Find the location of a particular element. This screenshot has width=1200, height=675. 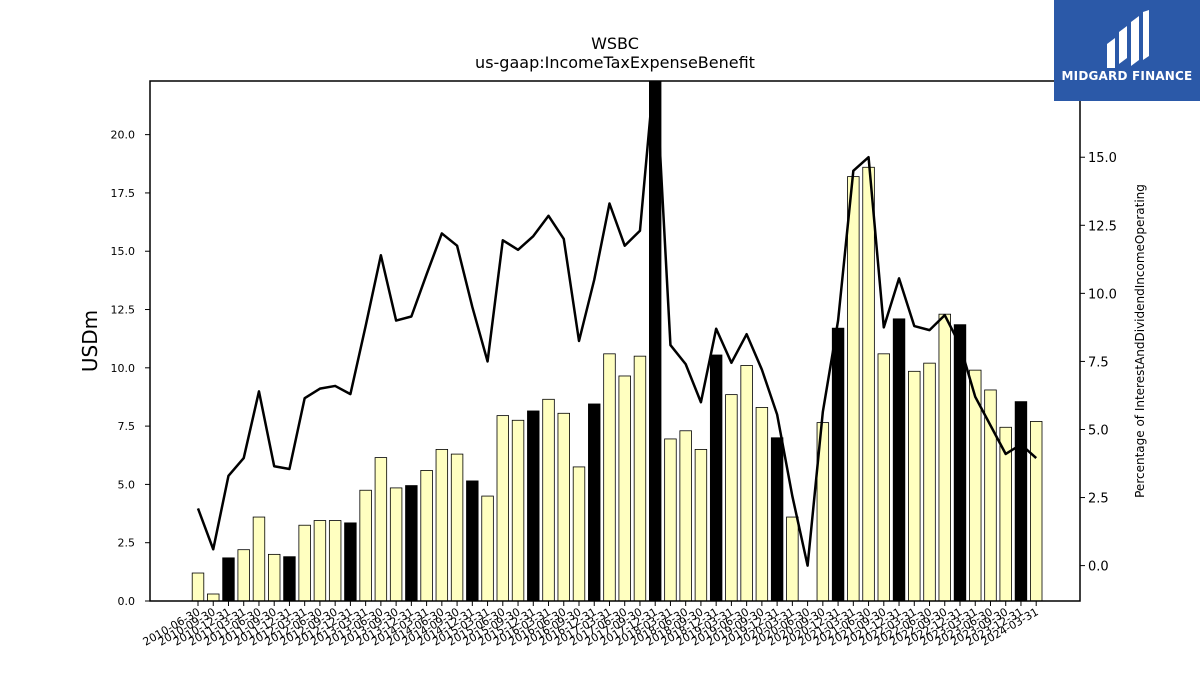

y-tick-label: 5.0 is located at coordinates (127, 484).